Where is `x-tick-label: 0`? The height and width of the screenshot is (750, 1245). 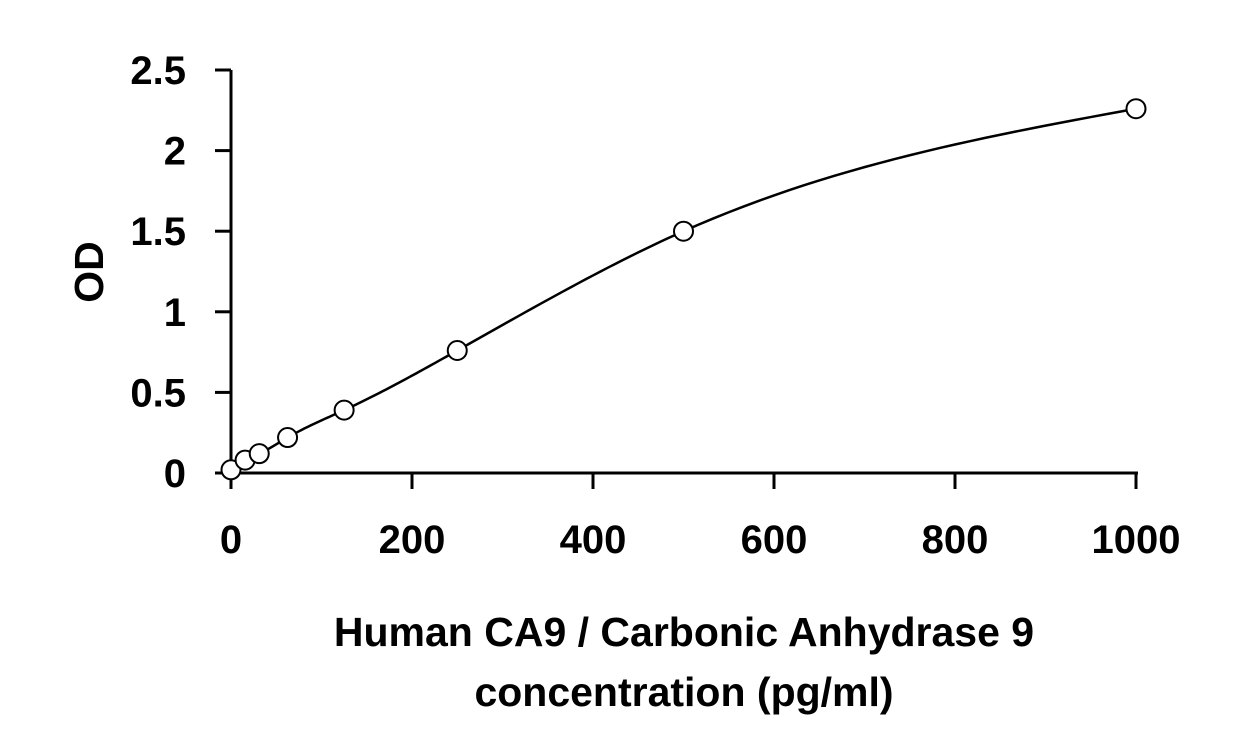
x-tick-label: 0 is located at coordinates (231, 540).